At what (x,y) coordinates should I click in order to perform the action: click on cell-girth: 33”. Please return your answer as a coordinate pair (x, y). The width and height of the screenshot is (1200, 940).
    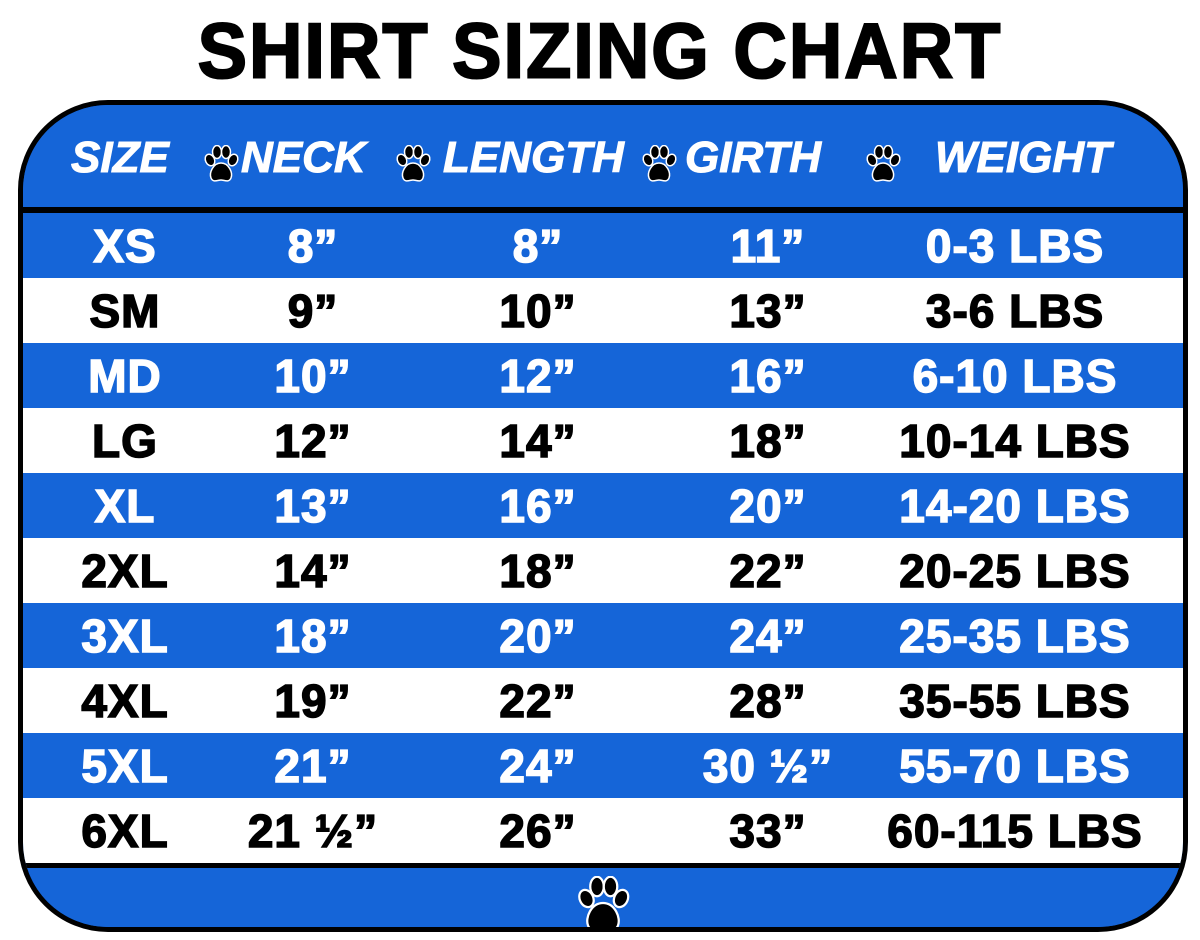
    Looking at the image, I should click on (768, 831).